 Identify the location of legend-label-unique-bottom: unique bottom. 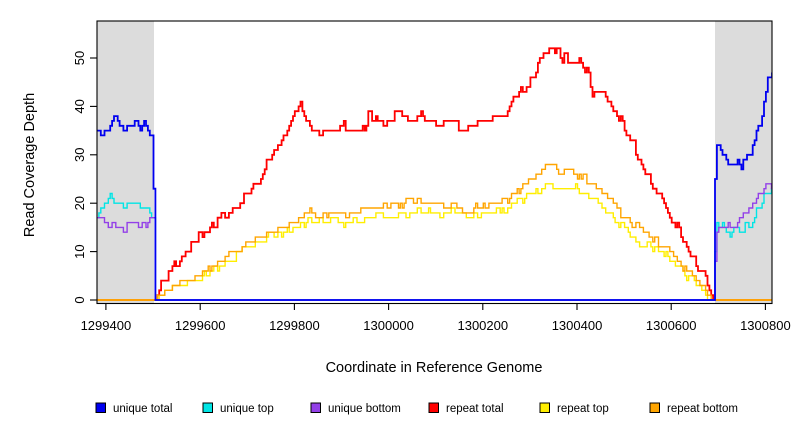
(364, 409).